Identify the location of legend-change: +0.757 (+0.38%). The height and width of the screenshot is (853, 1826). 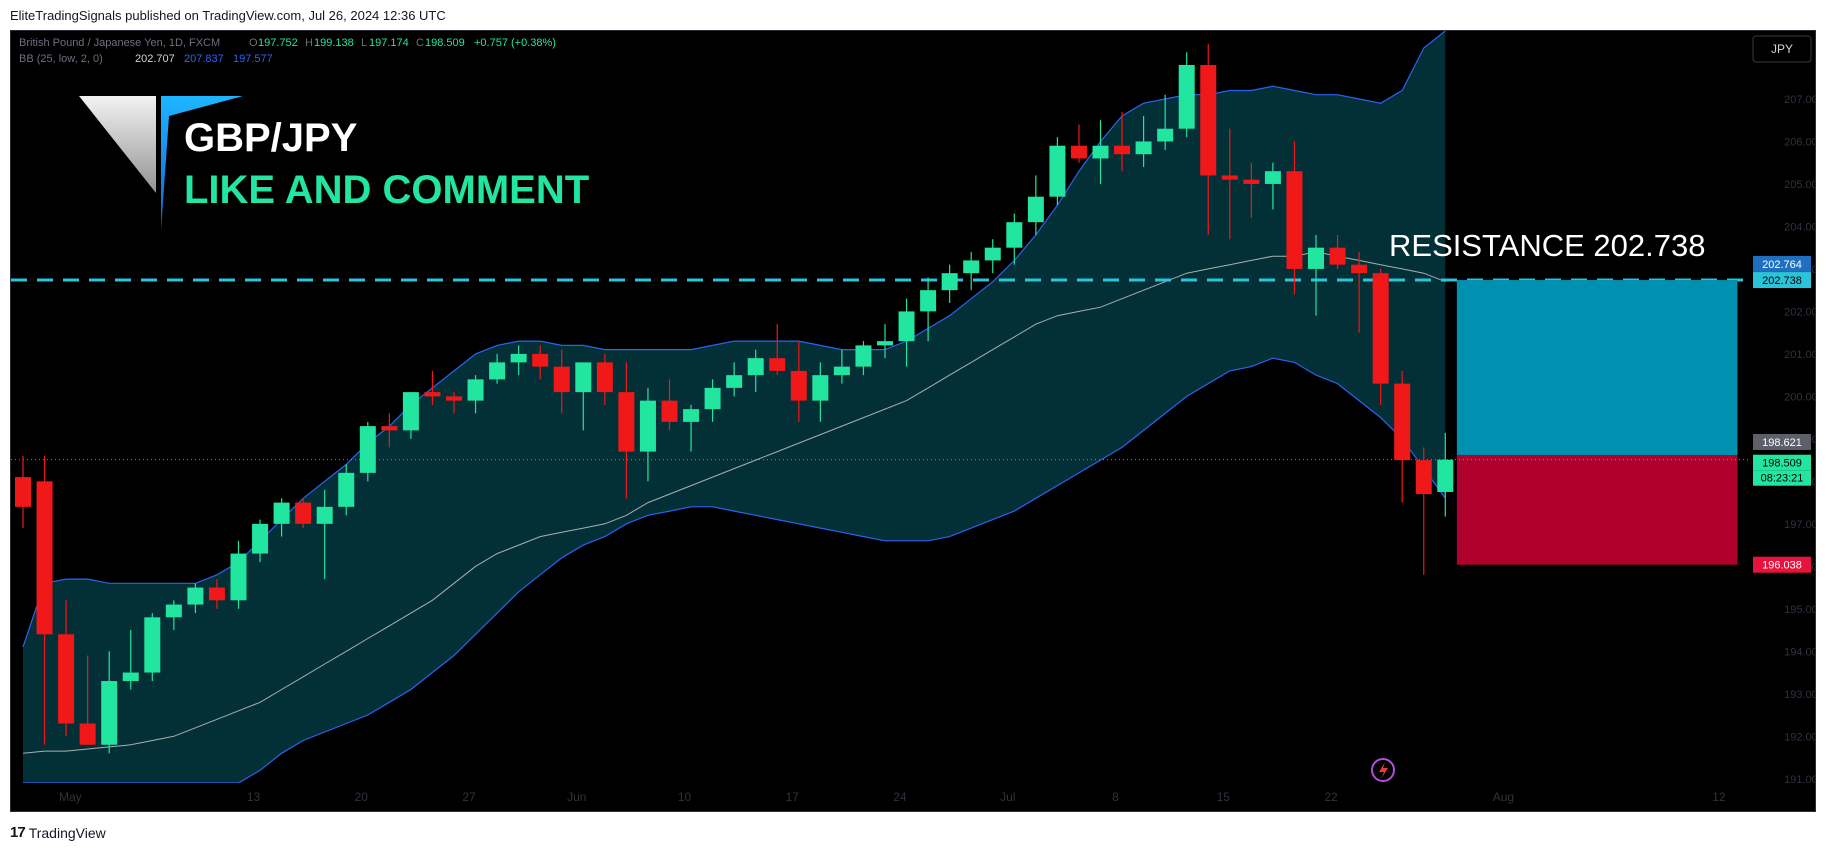
(515, 43).